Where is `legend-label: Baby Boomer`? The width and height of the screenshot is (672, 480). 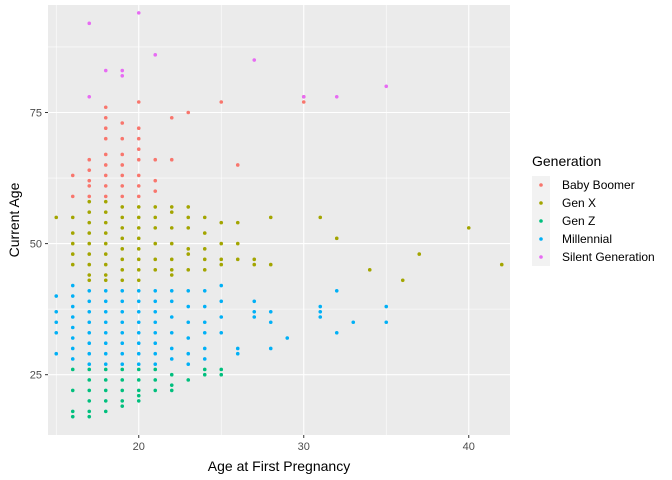 legend-label: Baby Boomer is located at coordinates (598, 185).